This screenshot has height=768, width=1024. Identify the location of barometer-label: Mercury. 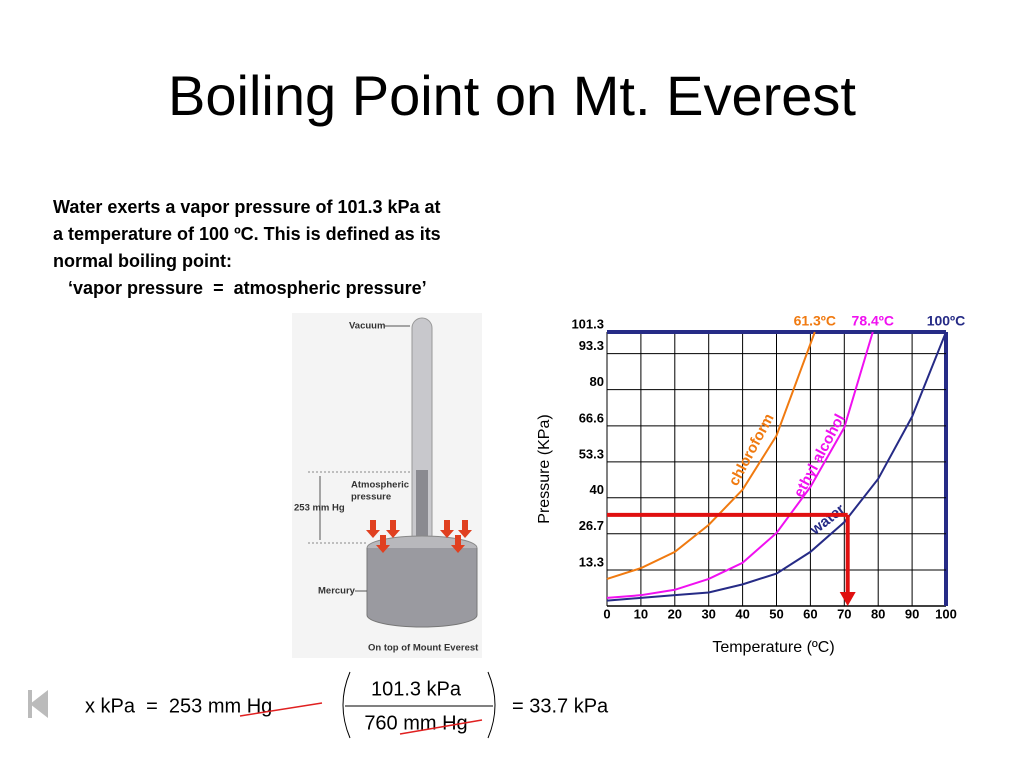
(337, 591).